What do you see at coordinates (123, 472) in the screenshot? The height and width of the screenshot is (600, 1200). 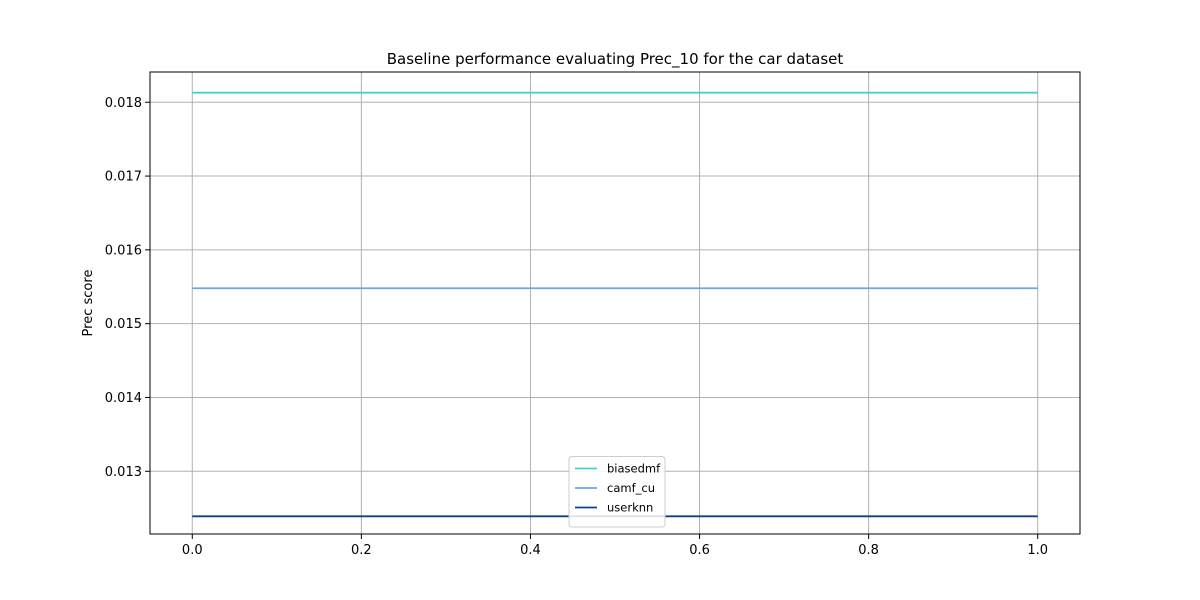 I see `y-tick-label: 0.013` at bounding box center [123, 472].